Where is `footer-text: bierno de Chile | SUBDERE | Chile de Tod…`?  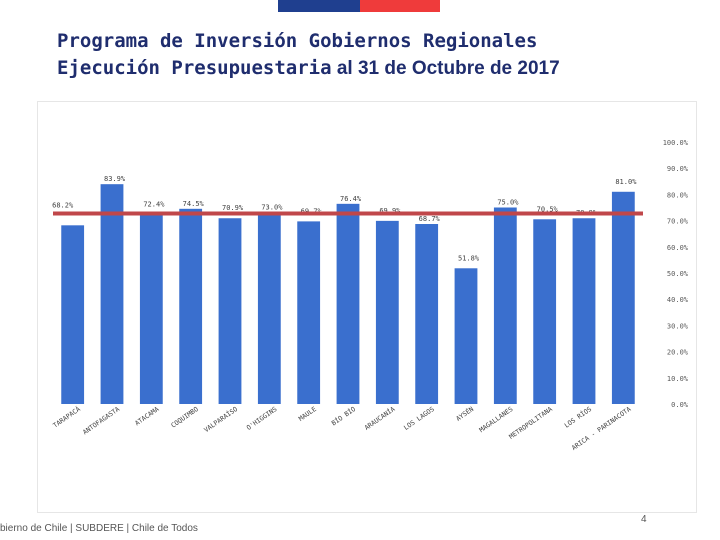
footer-text: bierno de Chile | SUBDERE | Chile de Tod… is located at coordinates (99, 528).